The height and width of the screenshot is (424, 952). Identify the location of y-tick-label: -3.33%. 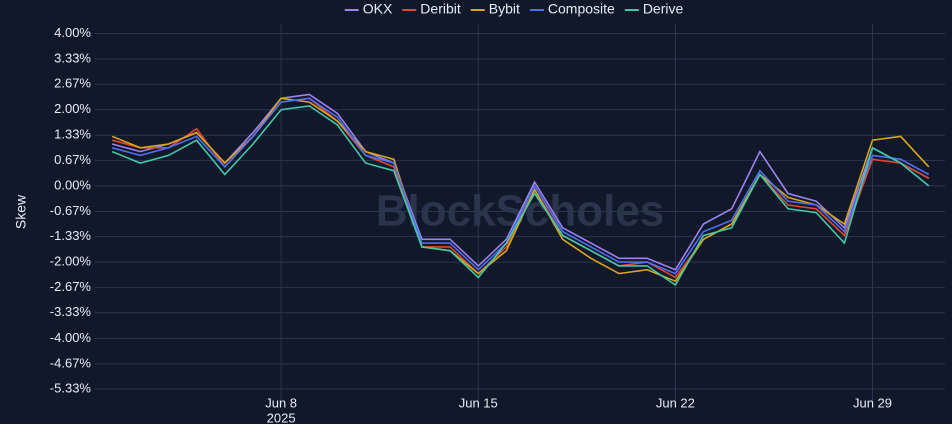
(71, 311).